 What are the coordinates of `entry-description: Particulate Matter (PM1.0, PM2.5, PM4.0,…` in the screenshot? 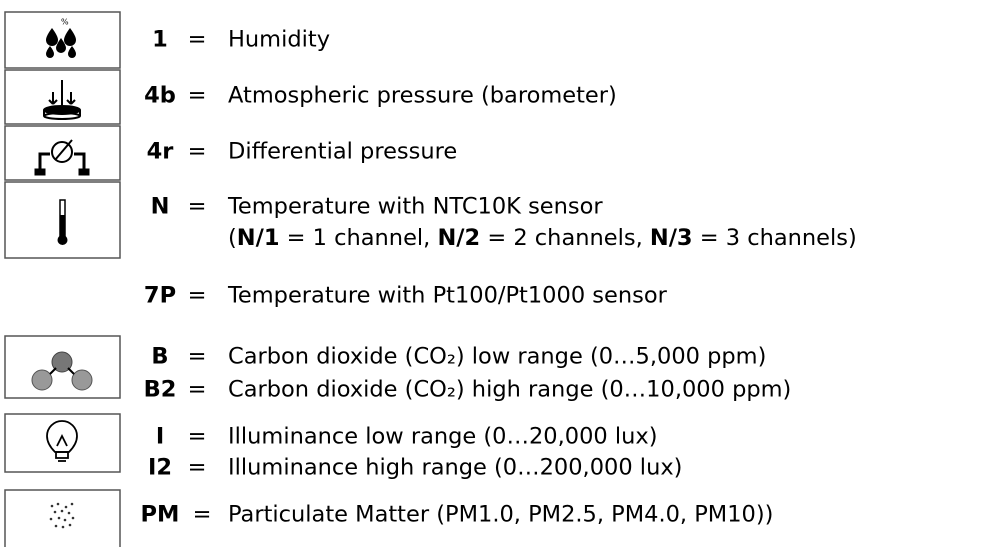 It's located at (500, 515).